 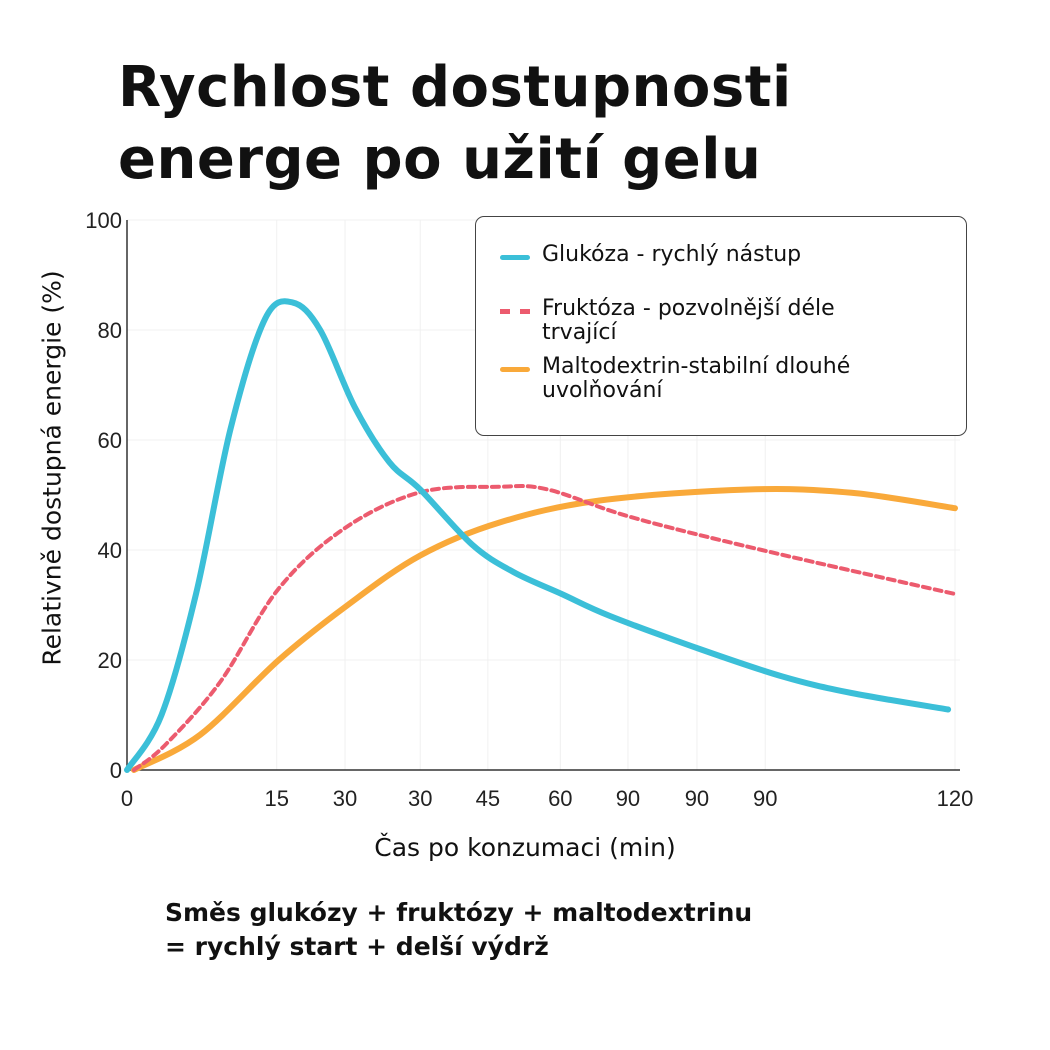 What do you see at coordinates (110, 660) in the screenshot?
I see `y-tick-label: 20` at bounding box center [110, 660].